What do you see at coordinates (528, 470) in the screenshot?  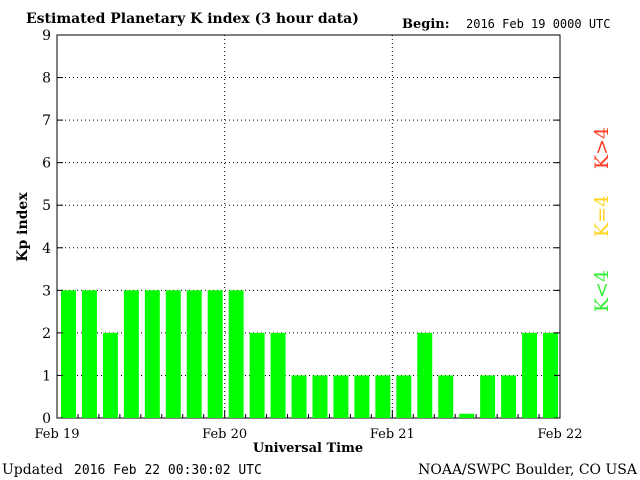 I see `credit-text: NOAA/SWPC Boulder, CO USA` at bounding box center [528, 470].